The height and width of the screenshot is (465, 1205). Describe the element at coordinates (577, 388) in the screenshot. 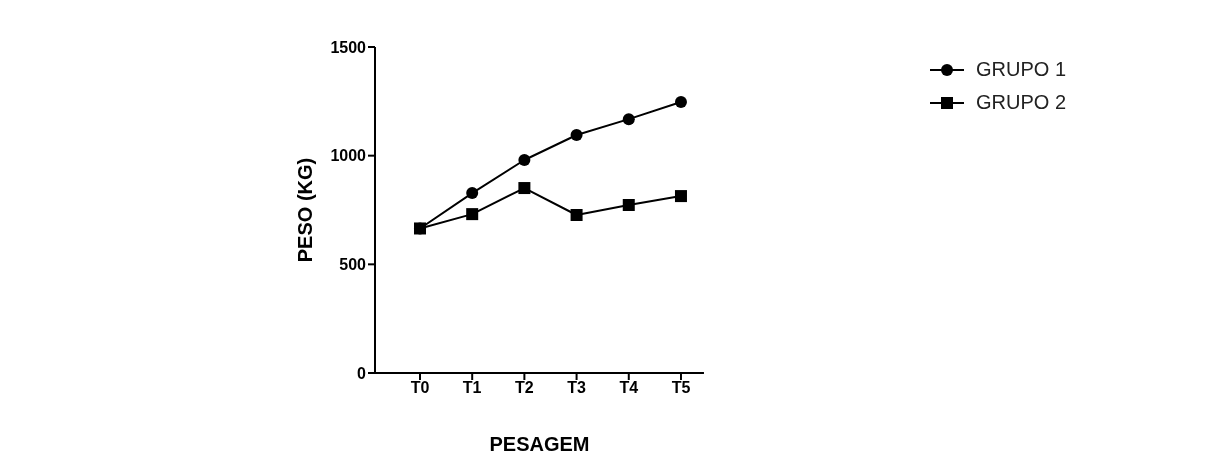

I see `x-tick-label: T3` at that location.